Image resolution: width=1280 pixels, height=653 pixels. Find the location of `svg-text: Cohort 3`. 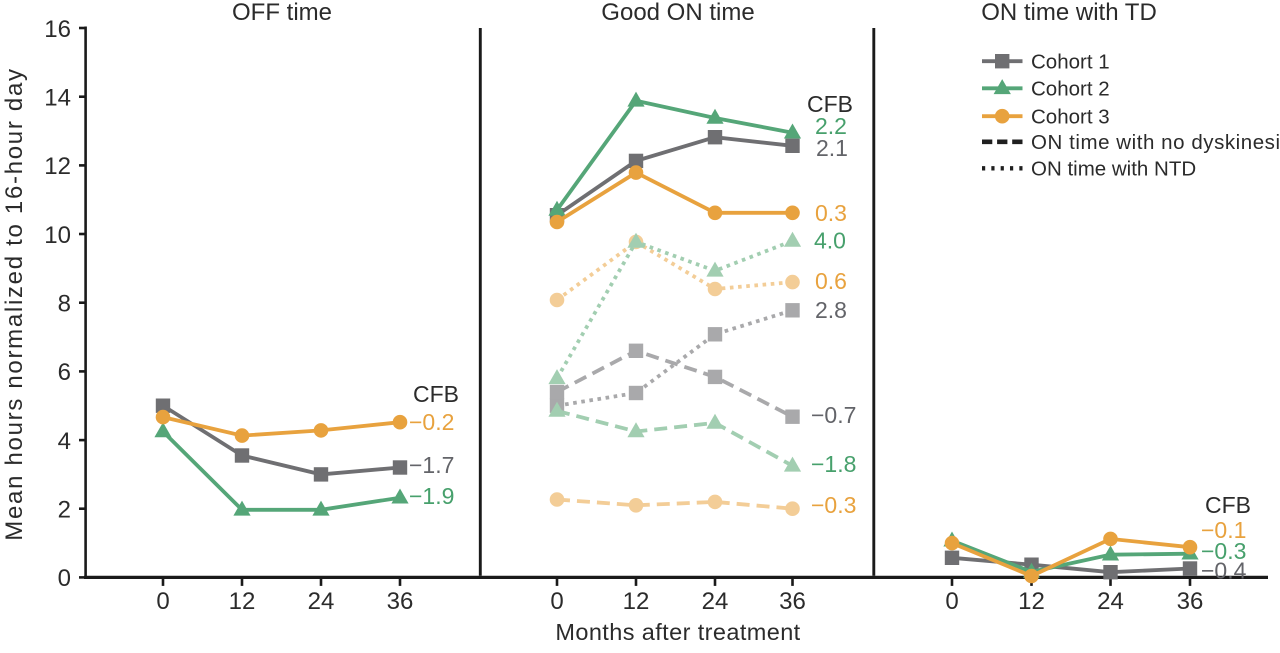

svg-text: Cohort 3 is located at coordinates (1070, 117).